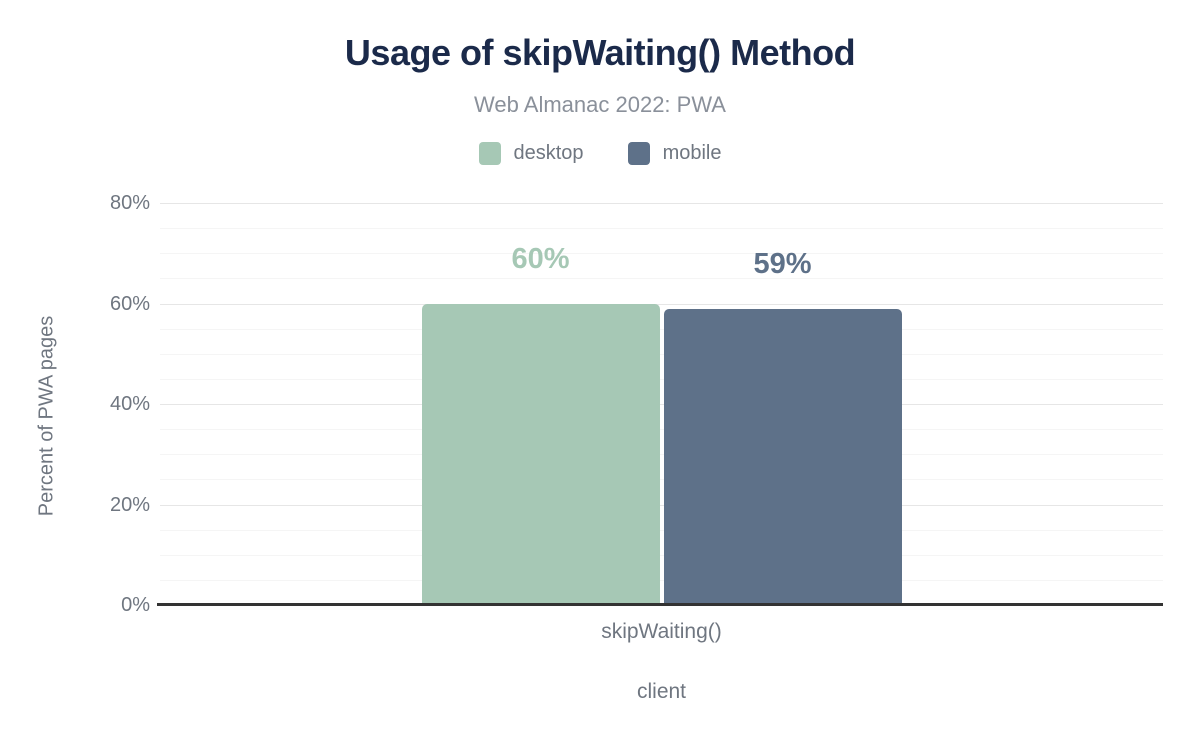 This screenshot has height=742, width=1200. I want to click on legend-label: mobile, so click(692, 153).